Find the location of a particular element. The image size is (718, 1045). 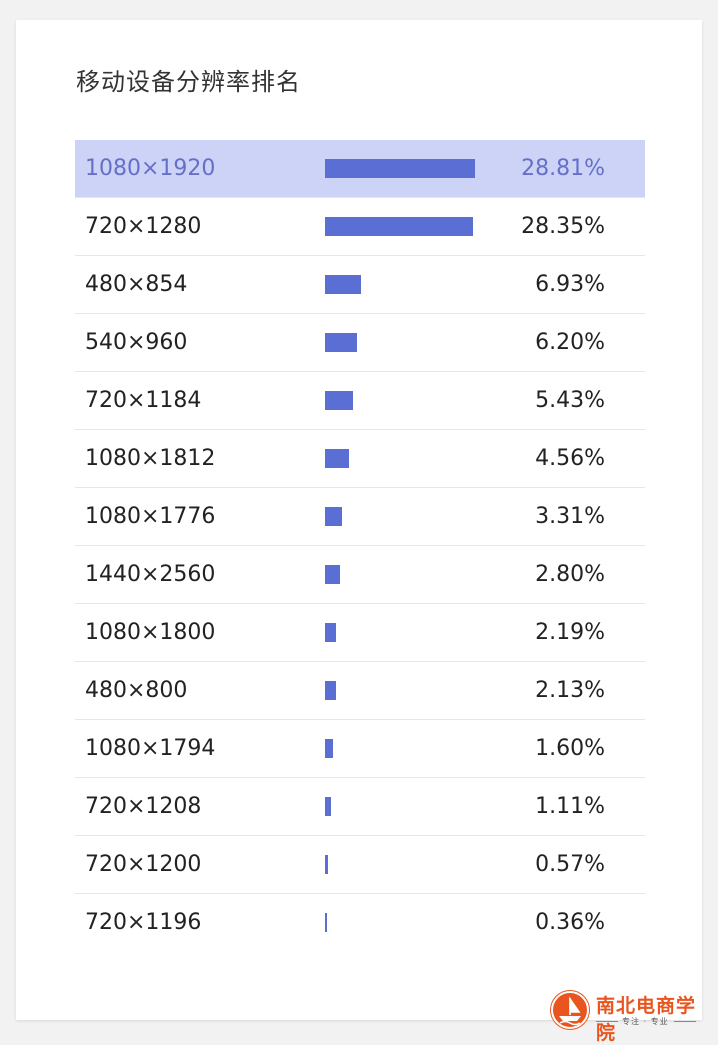

list-item: 1080×1812 4.56% is located at coordinates (360, 459).